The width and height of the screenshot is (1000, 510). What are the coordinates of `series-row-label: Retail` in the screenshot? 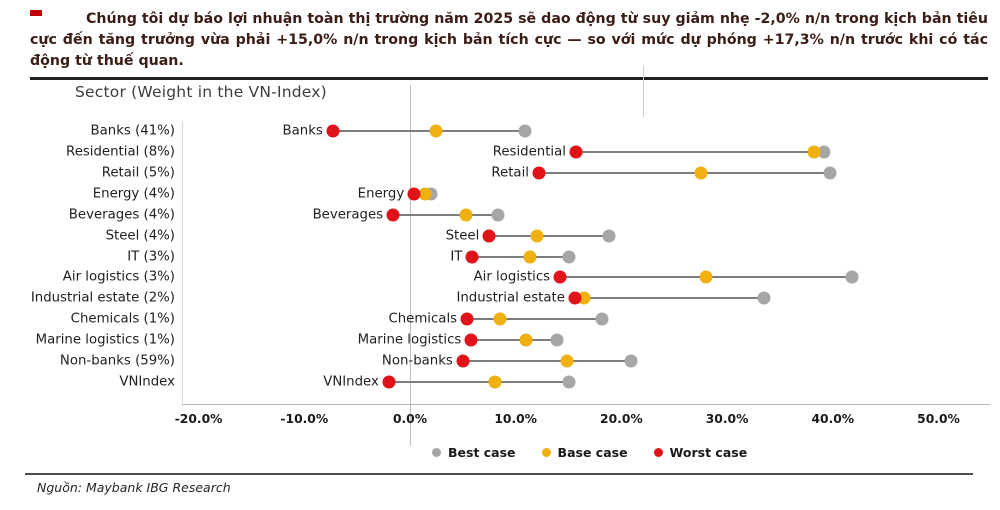 It's located at (510, 173).